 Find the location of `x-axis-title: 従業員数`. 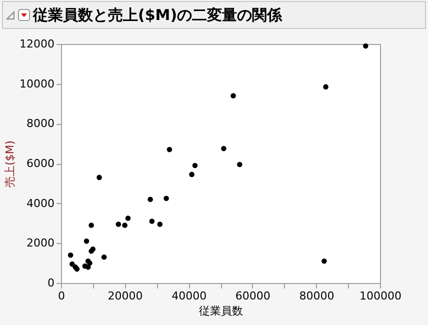

x-axis-title: 従業員数 is located at coordinates (221, 311).